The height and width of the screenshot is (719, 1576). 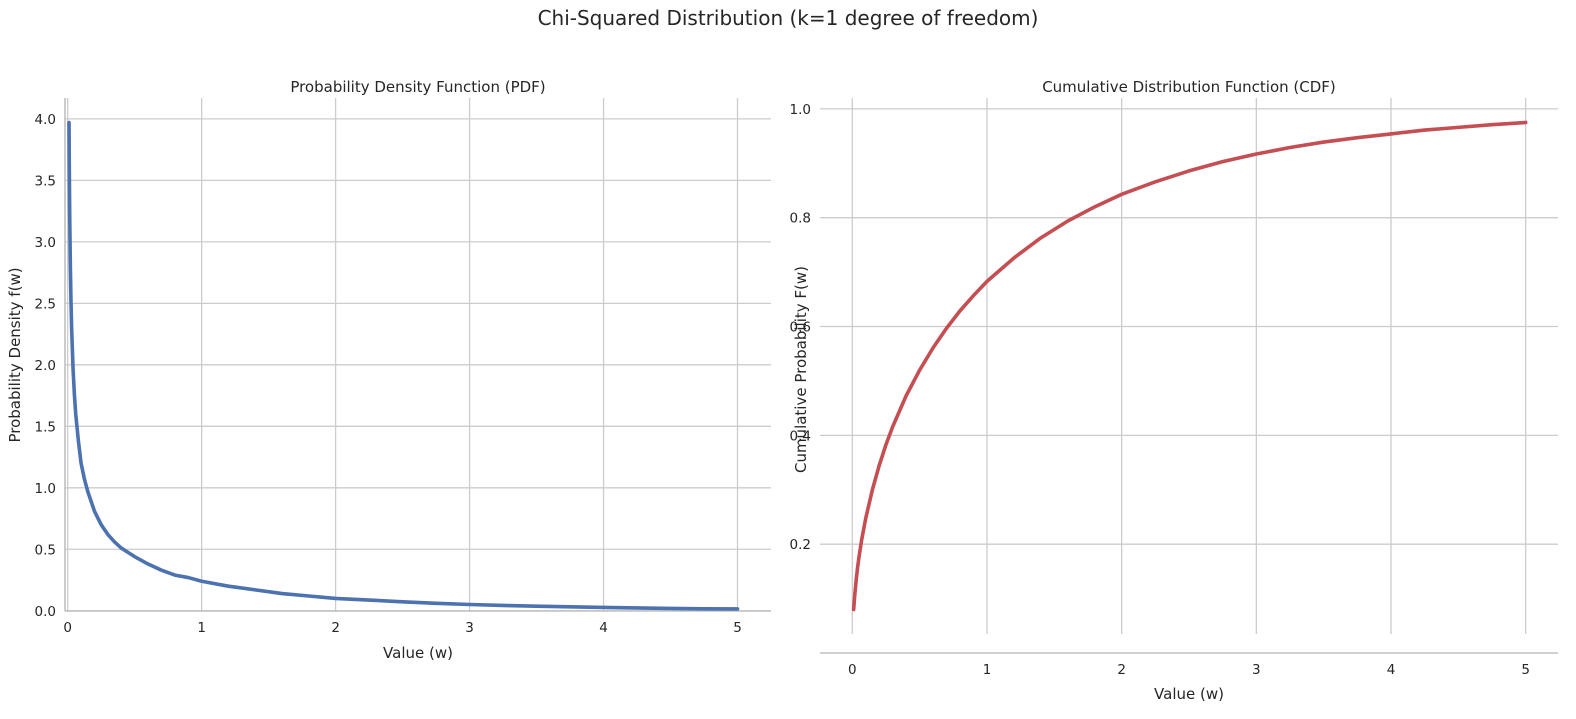 What do you see at coordinates (201, 628) in the screenshot?
I see `pdf-x-tick-label: 1` at bounding box center [201, 628].